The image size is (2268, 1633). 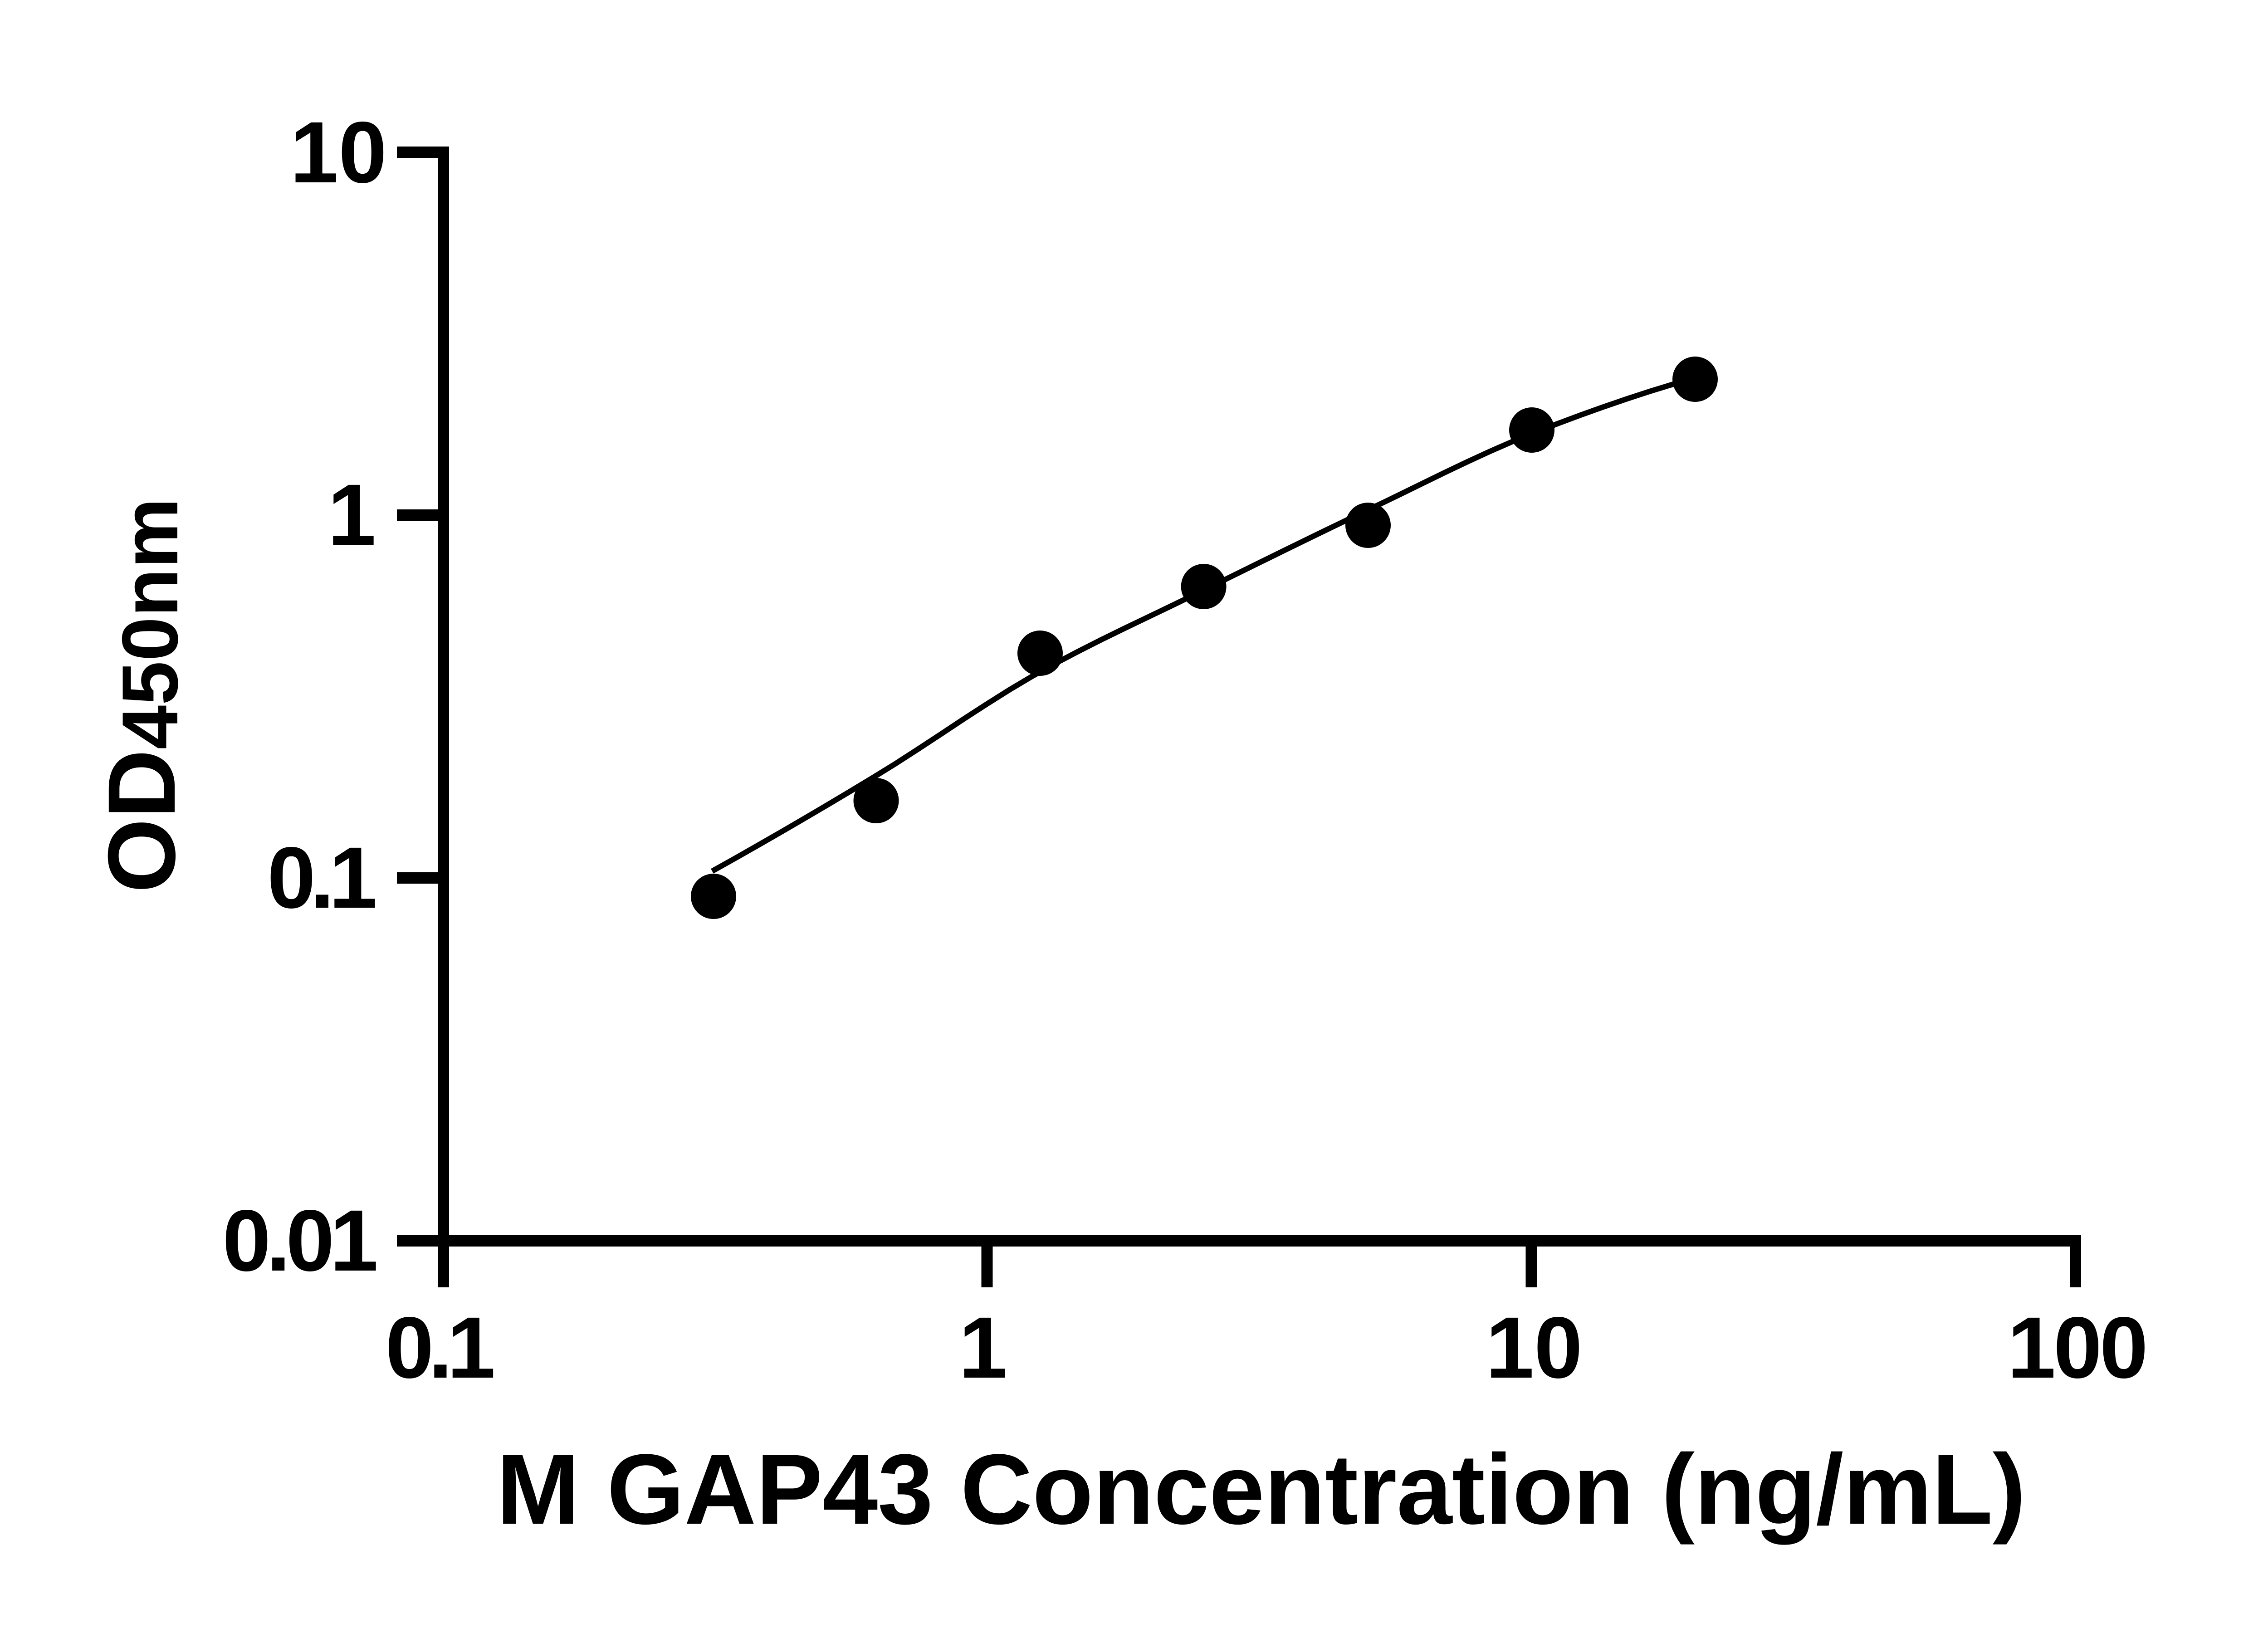 What do you see at coordinates (2076, 1347) in the screenshot?
I see `svg-text: 100` at bounding box center [2076, 1347].